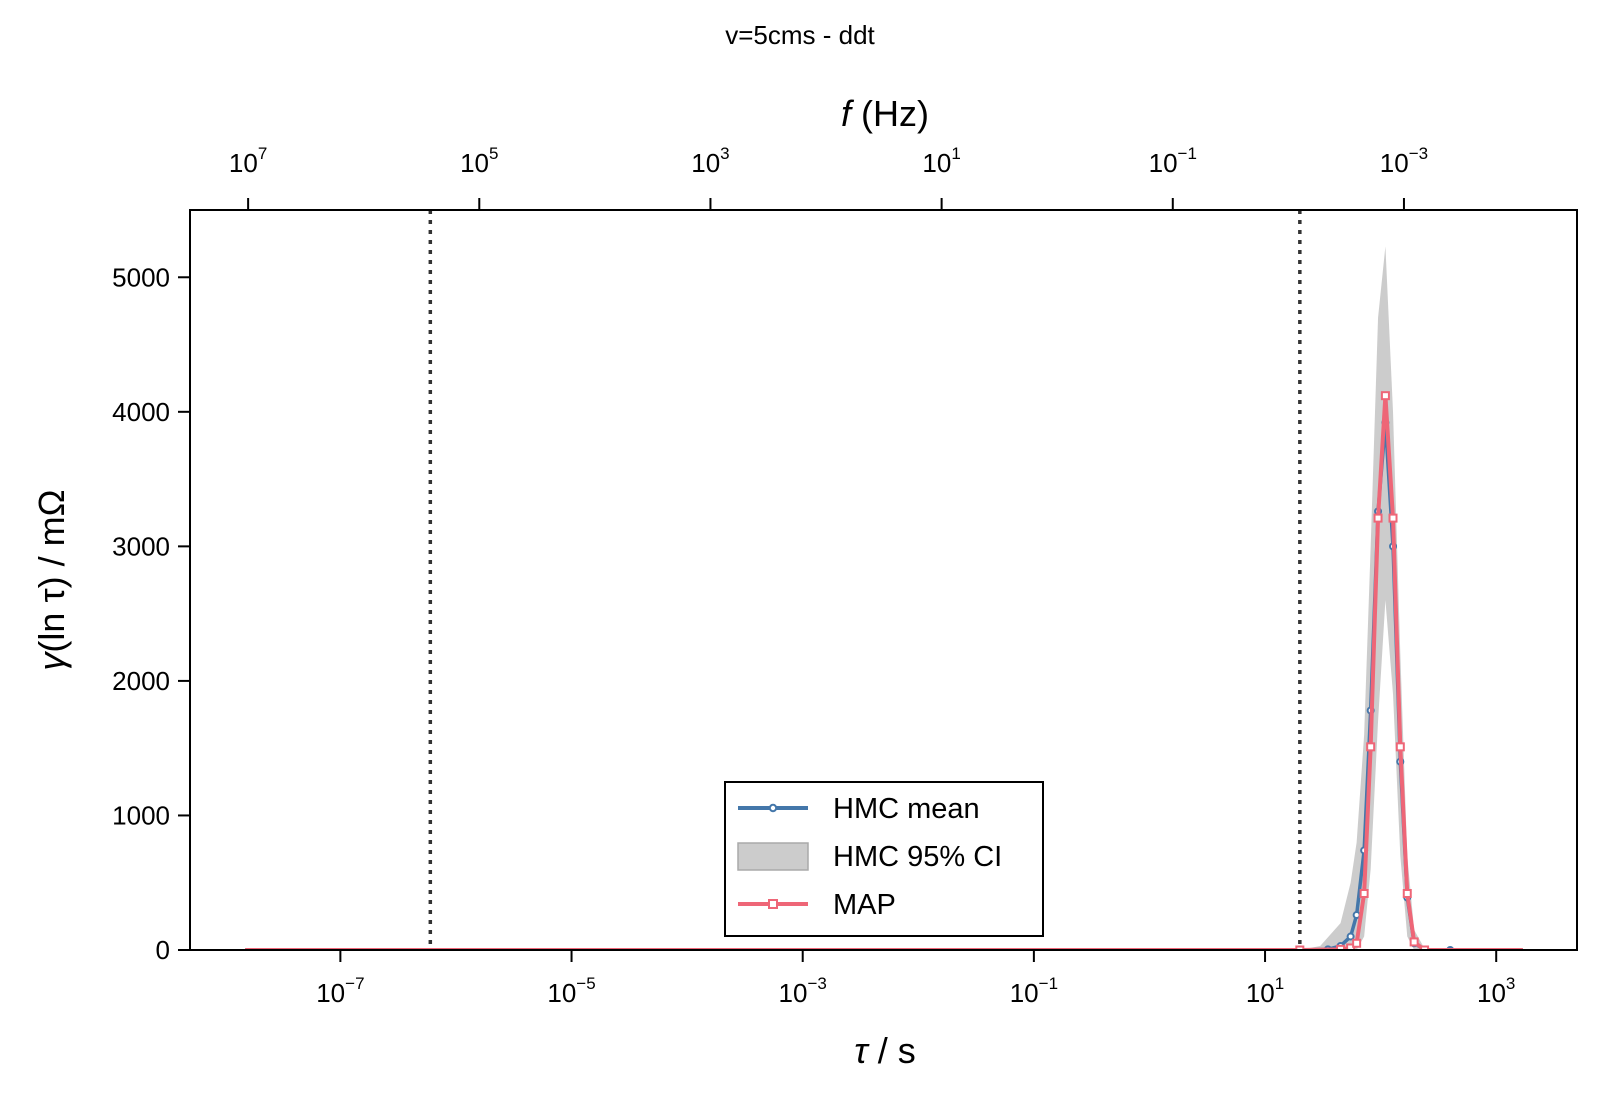 This screenshot has height=1100, width=1600. Describe the element at coordinates (1187, 153) in the screenshot. I see `top-x-tick-label-4-exp: −1` at that location.